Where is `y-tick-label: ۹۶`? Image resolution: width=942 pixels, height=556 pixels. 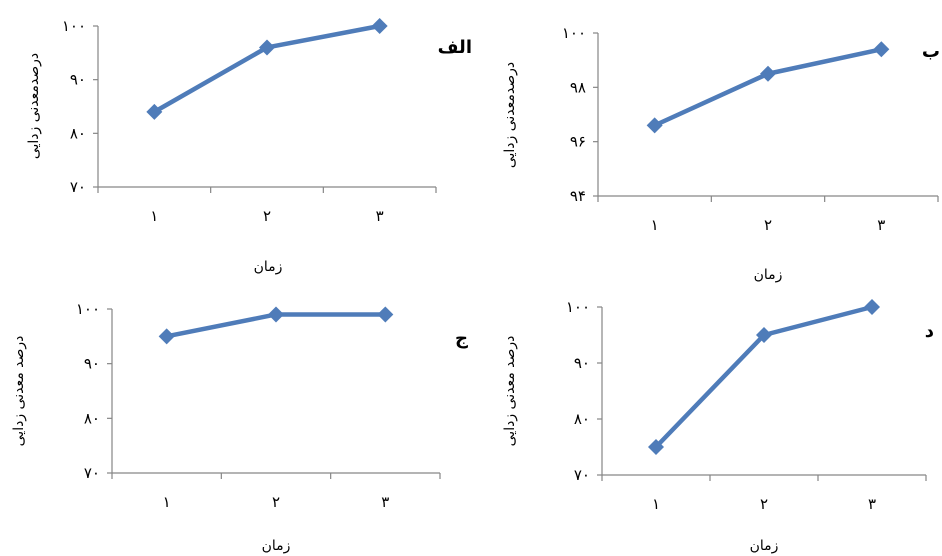 y-tick-label: ۹۶ is located at coordinates (578, 142).